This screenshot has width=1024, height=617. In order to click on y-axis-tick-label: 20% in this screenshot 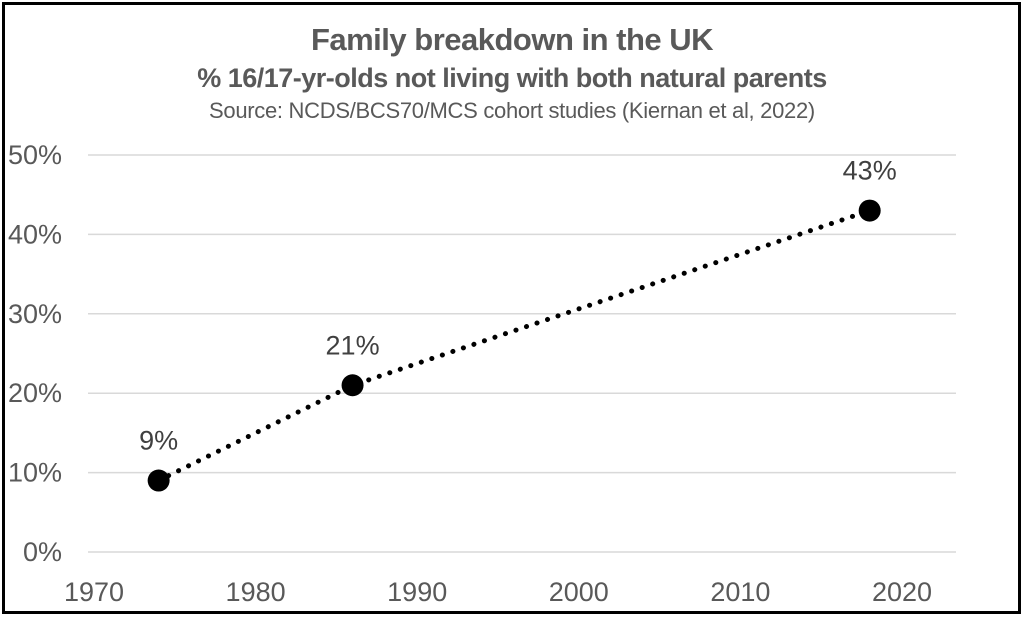, I will do `click(35, 393)`.